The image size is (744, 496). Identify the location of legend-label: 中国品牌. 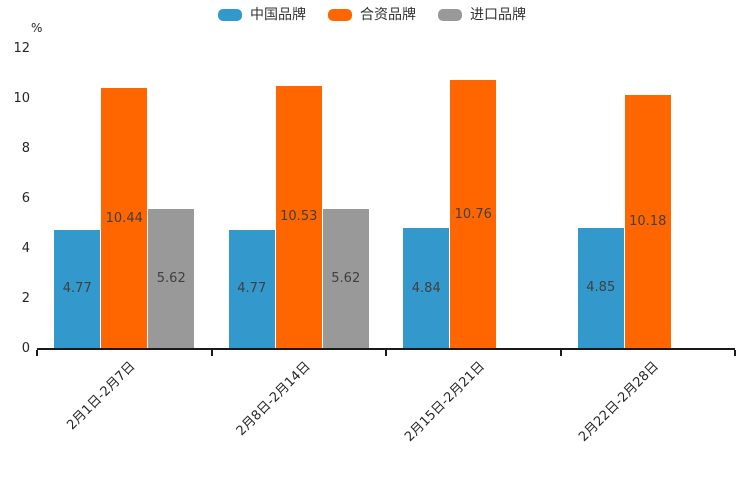
(278, 15).